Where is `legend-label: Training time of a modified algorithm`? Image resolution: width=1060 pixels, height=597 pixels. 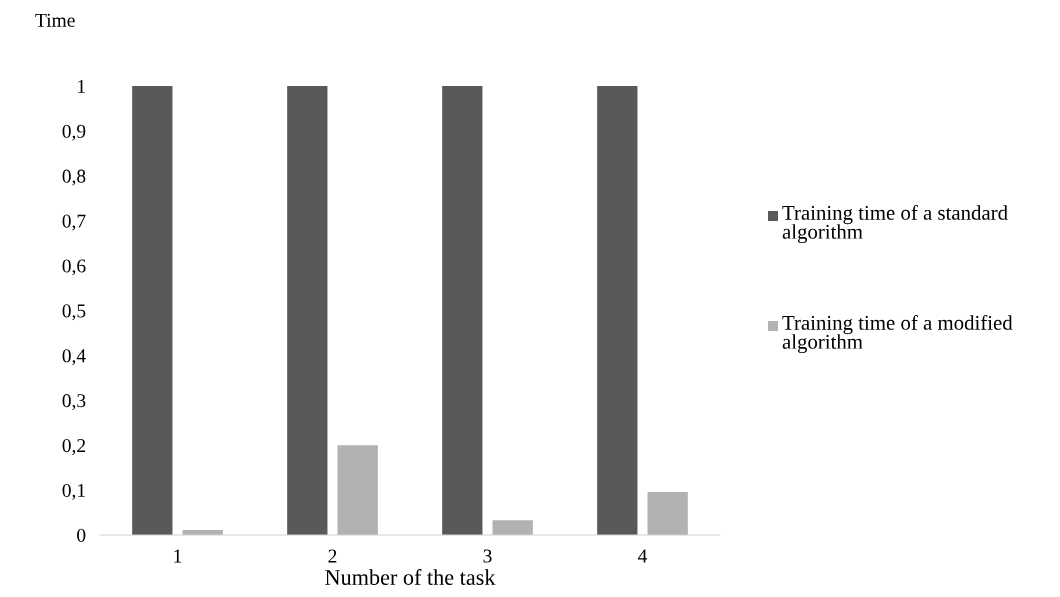 legend-label: Training time of a modified algorithm is located at coordinates (897, 334).